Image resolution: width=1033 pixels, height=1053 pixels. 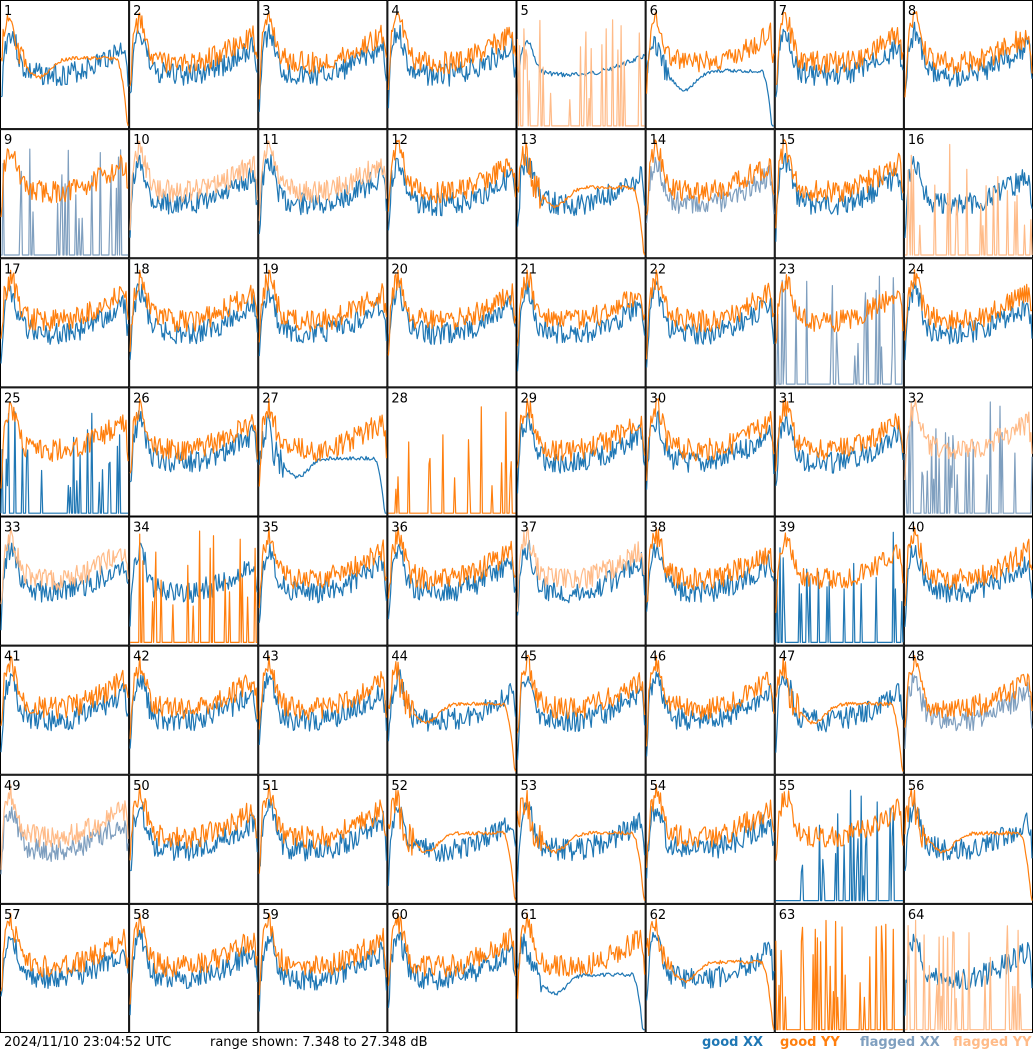 What do you see at coordinates (141, 915) in the screenshot?
I see `panel-label: 58` at bounding box center [141, 915].